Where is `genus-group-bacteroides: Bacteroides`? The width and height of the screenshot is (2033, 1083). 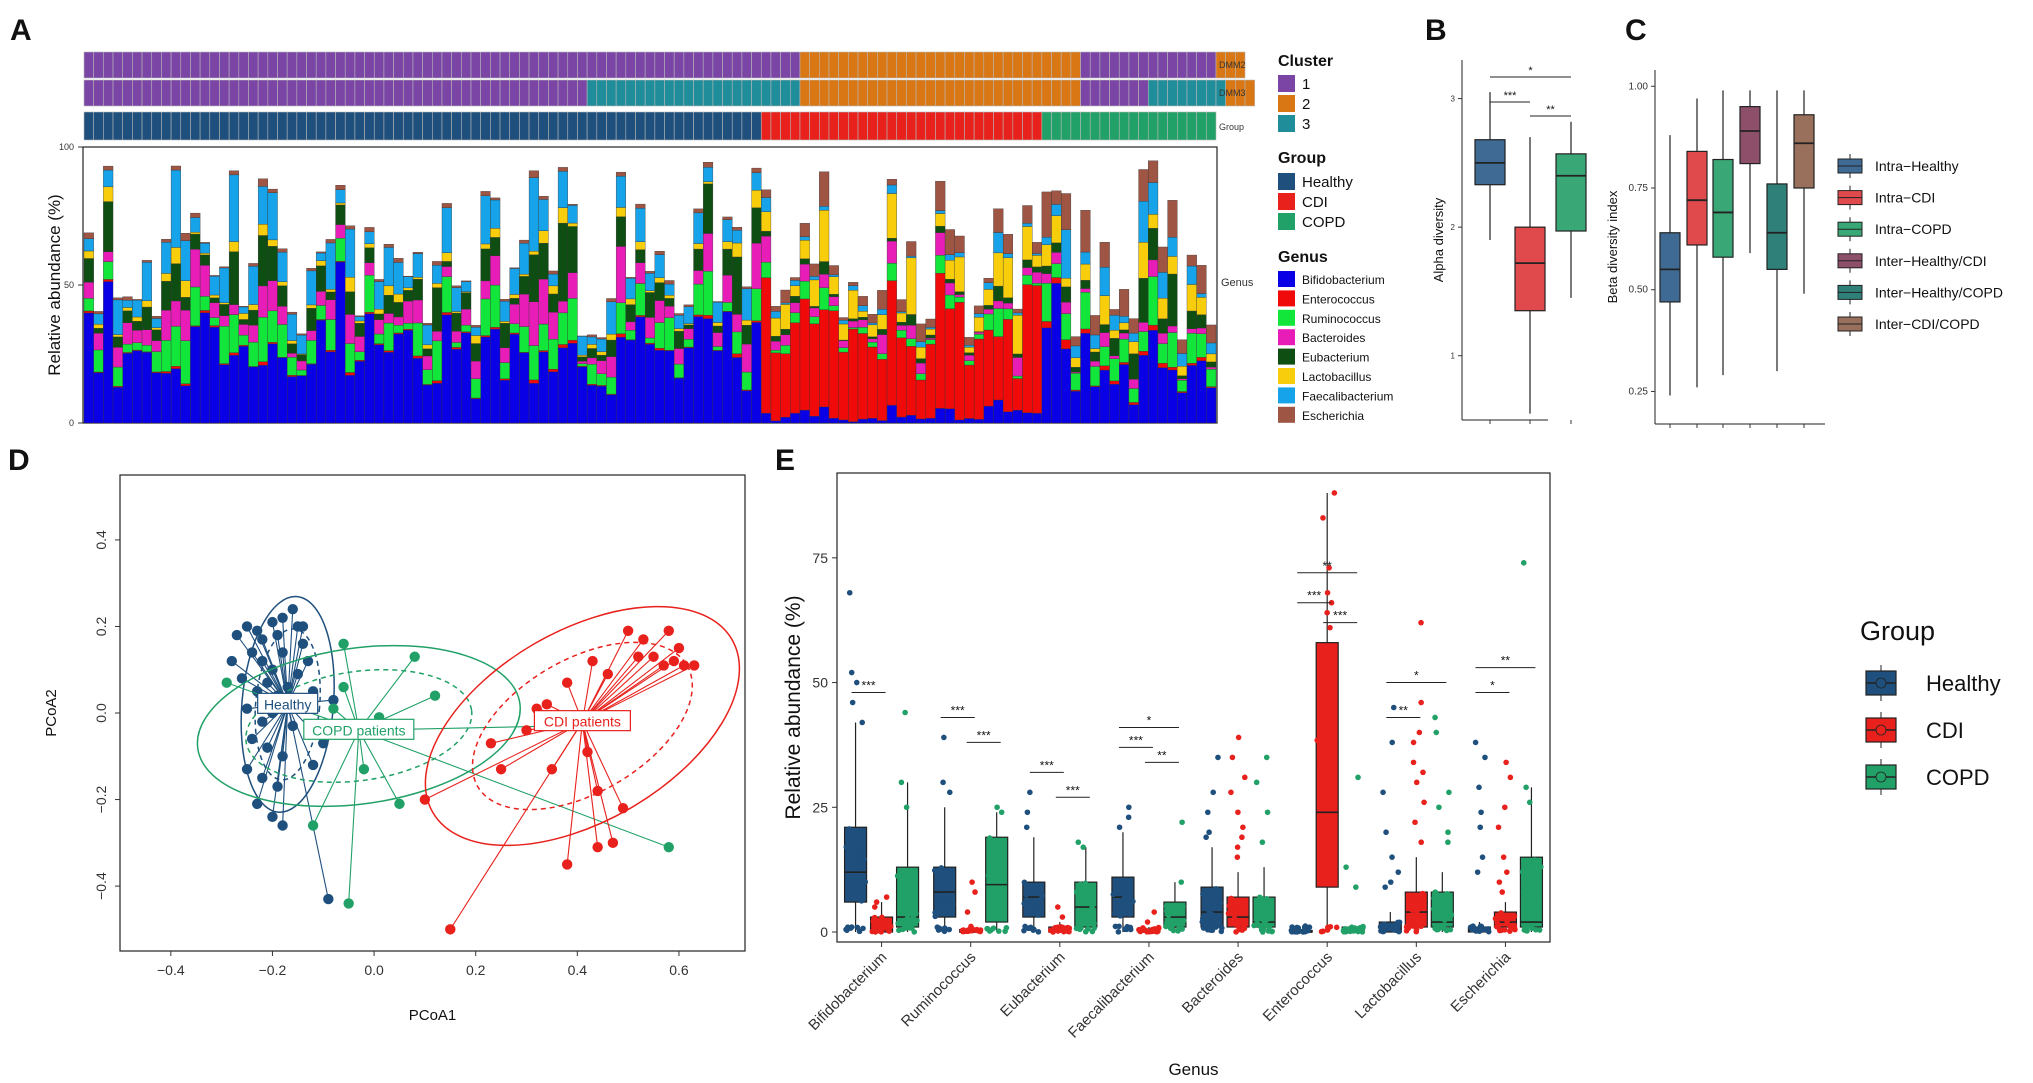
genus-group-bacteroides: Bacteroides is located at coordinates (1227, 875).